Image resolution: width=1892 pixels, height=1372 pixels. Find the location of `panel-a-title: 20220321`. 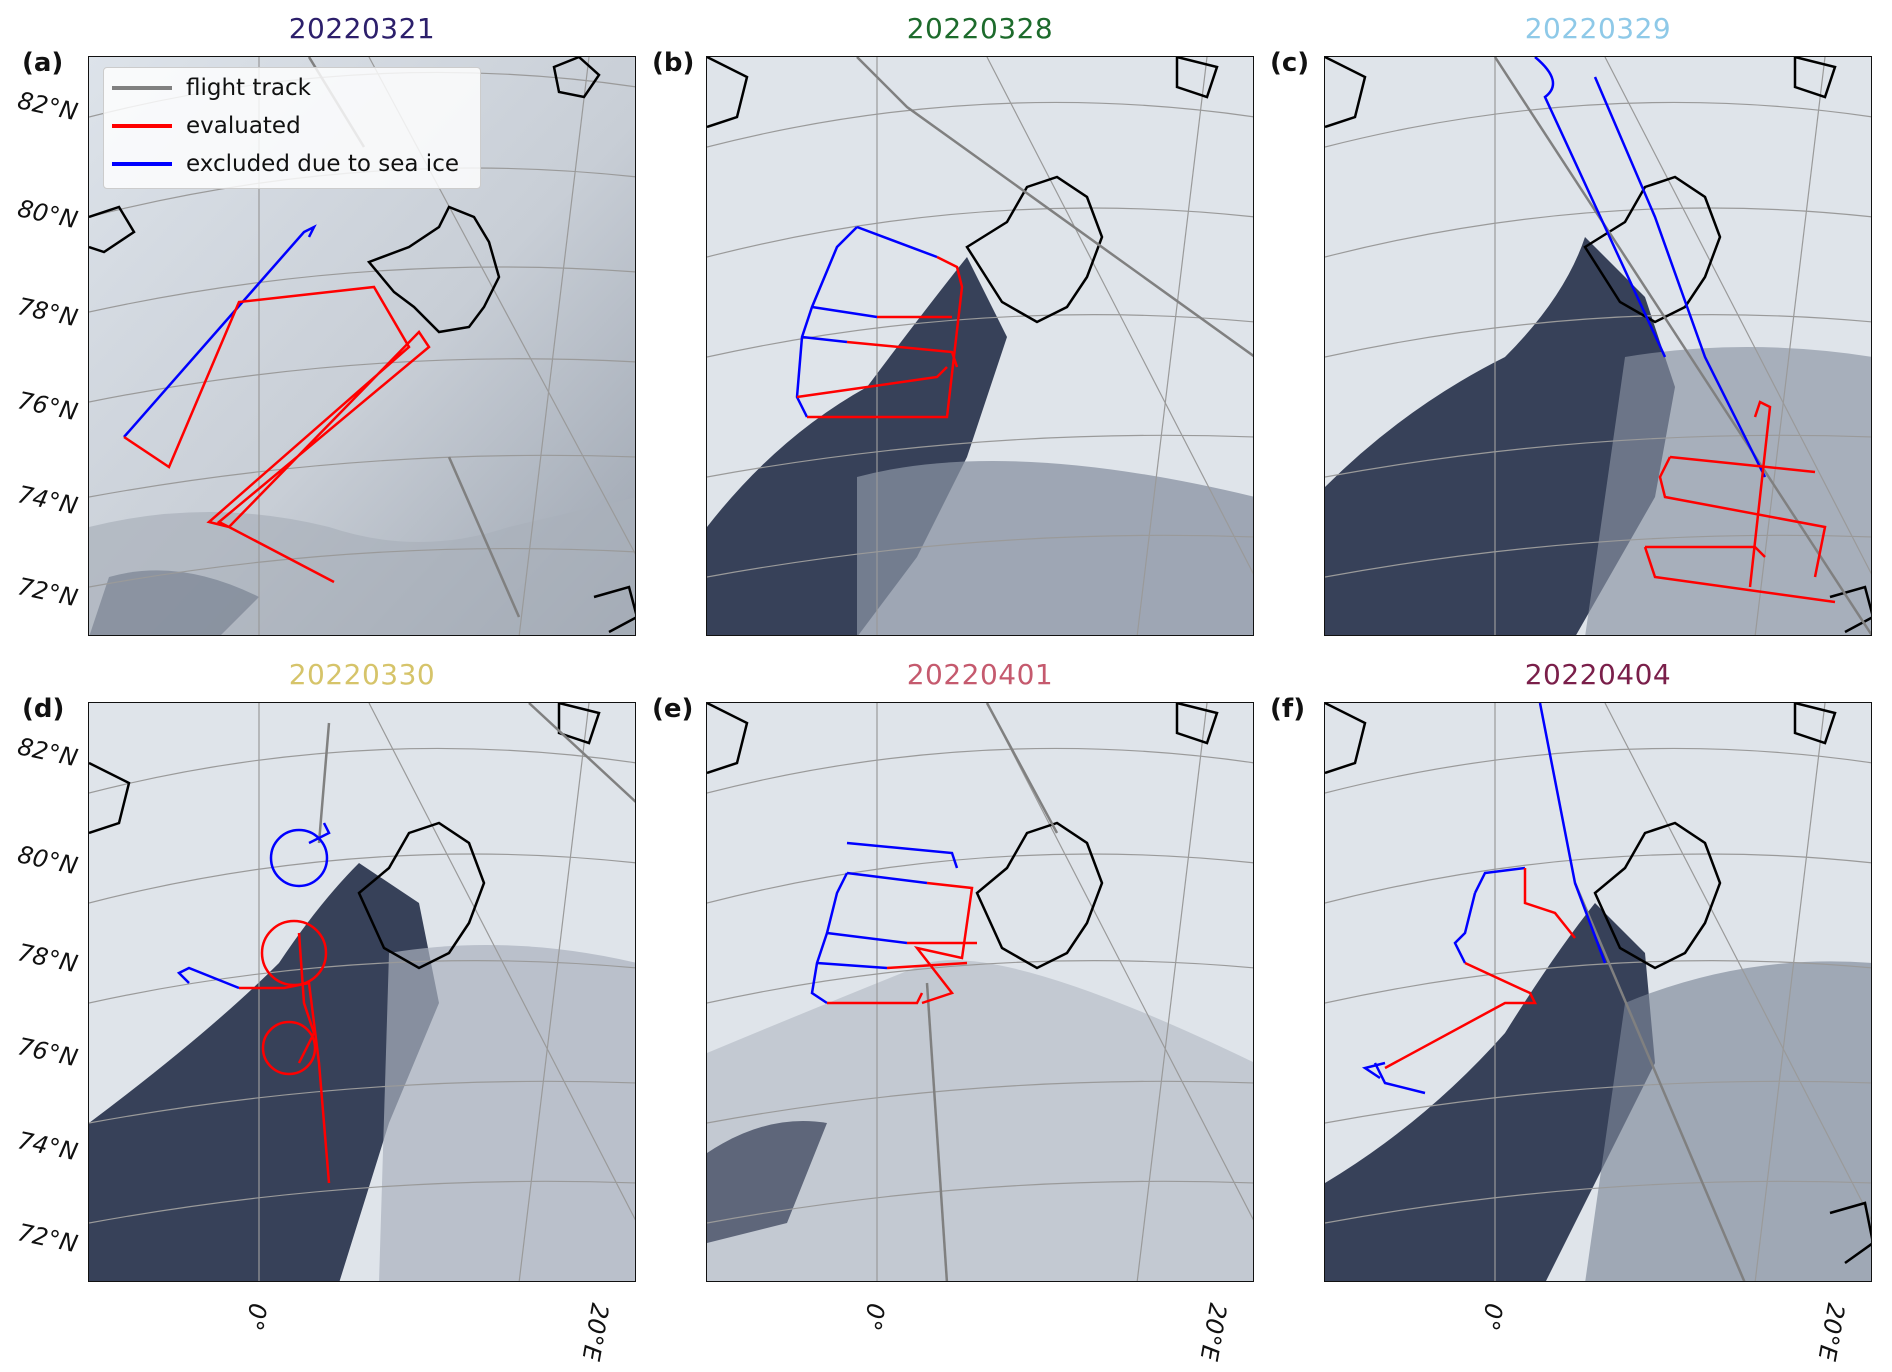

panel-a-title: 20220321 is located at coordinates (362, 28).